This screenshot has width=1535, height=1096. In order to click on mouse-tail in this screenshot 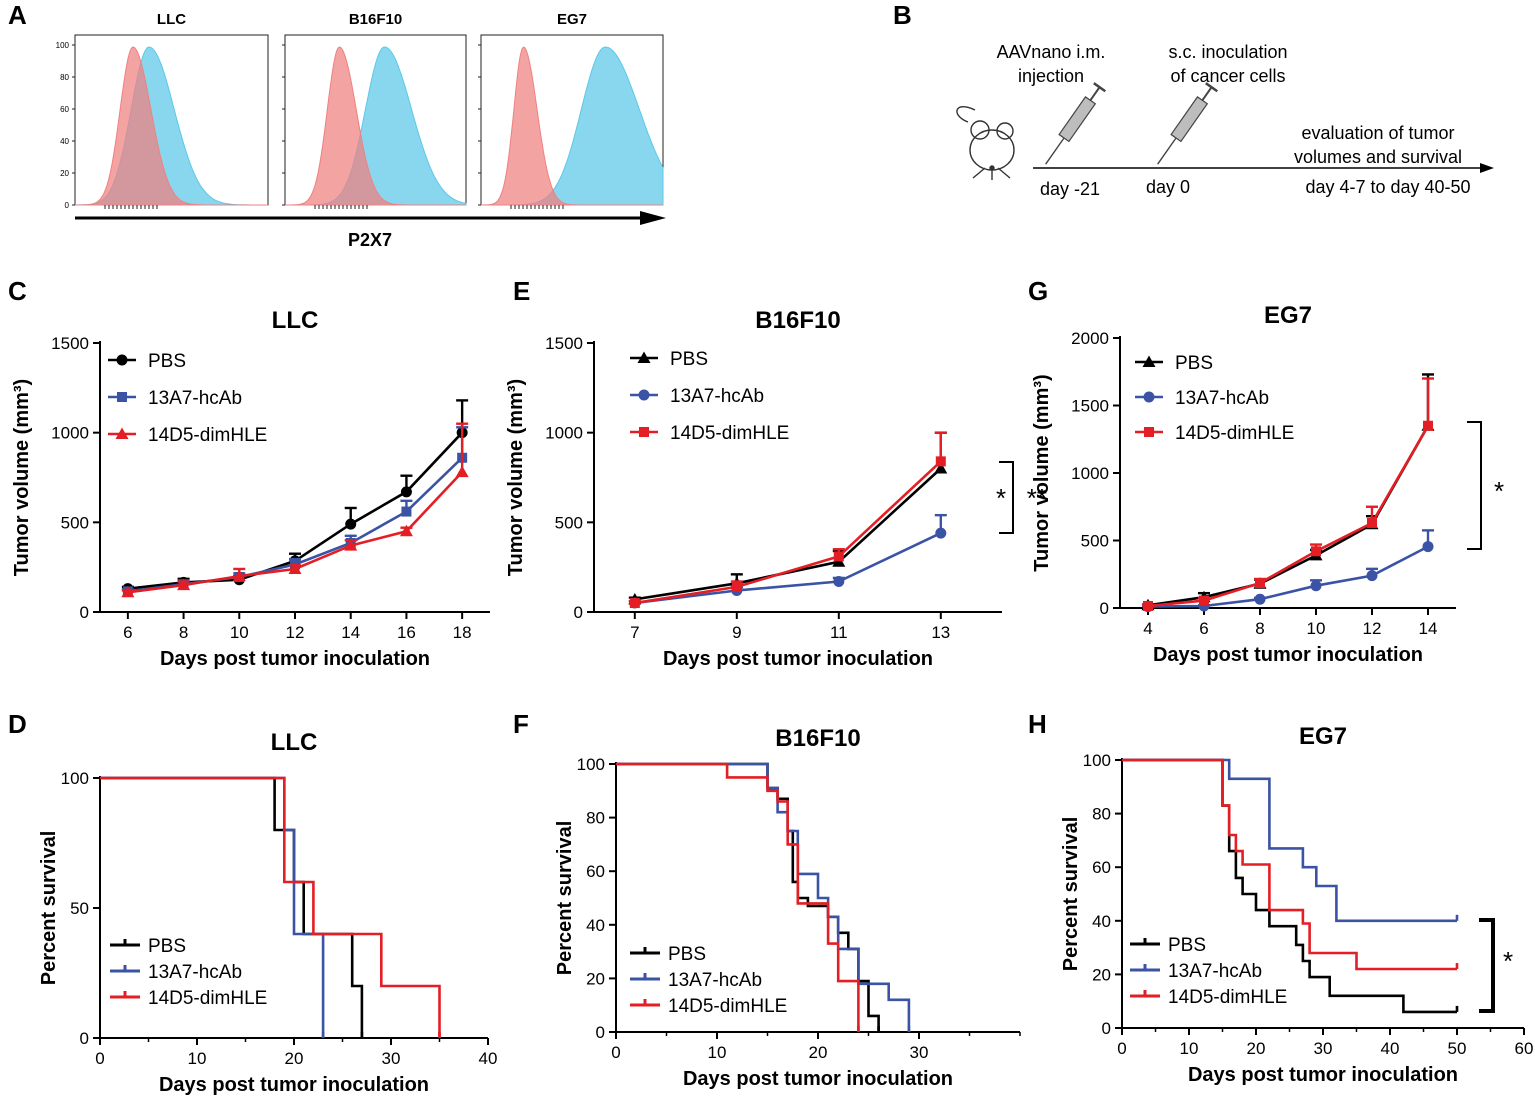, I will do `click(966, 114)`.